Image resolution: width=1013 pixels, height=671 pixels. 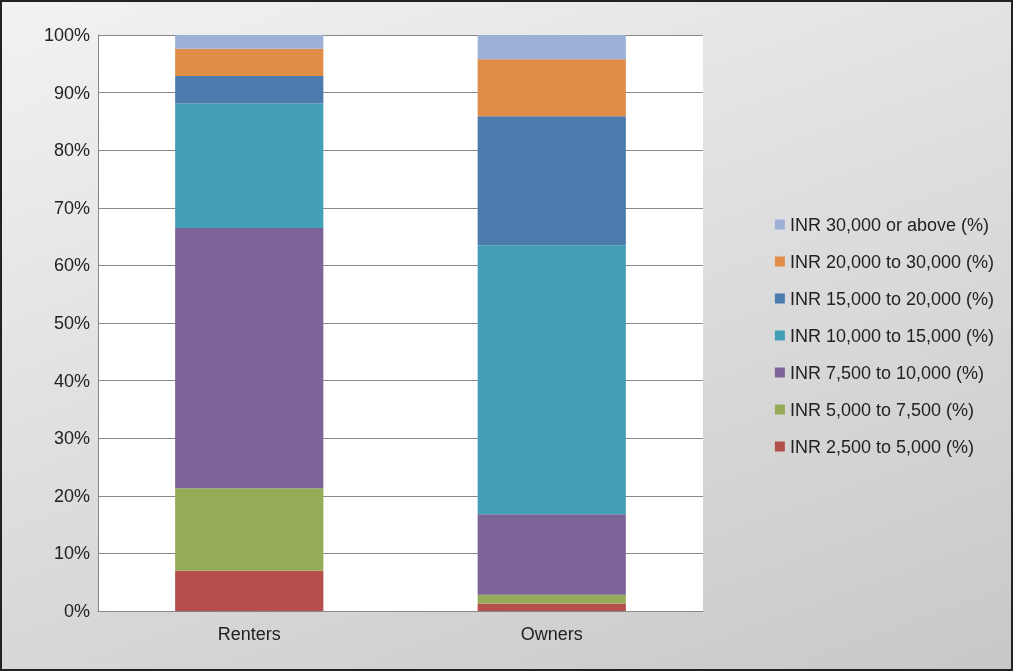 I want to click on y-tick-label: 60%, so click(x=71, y=265).